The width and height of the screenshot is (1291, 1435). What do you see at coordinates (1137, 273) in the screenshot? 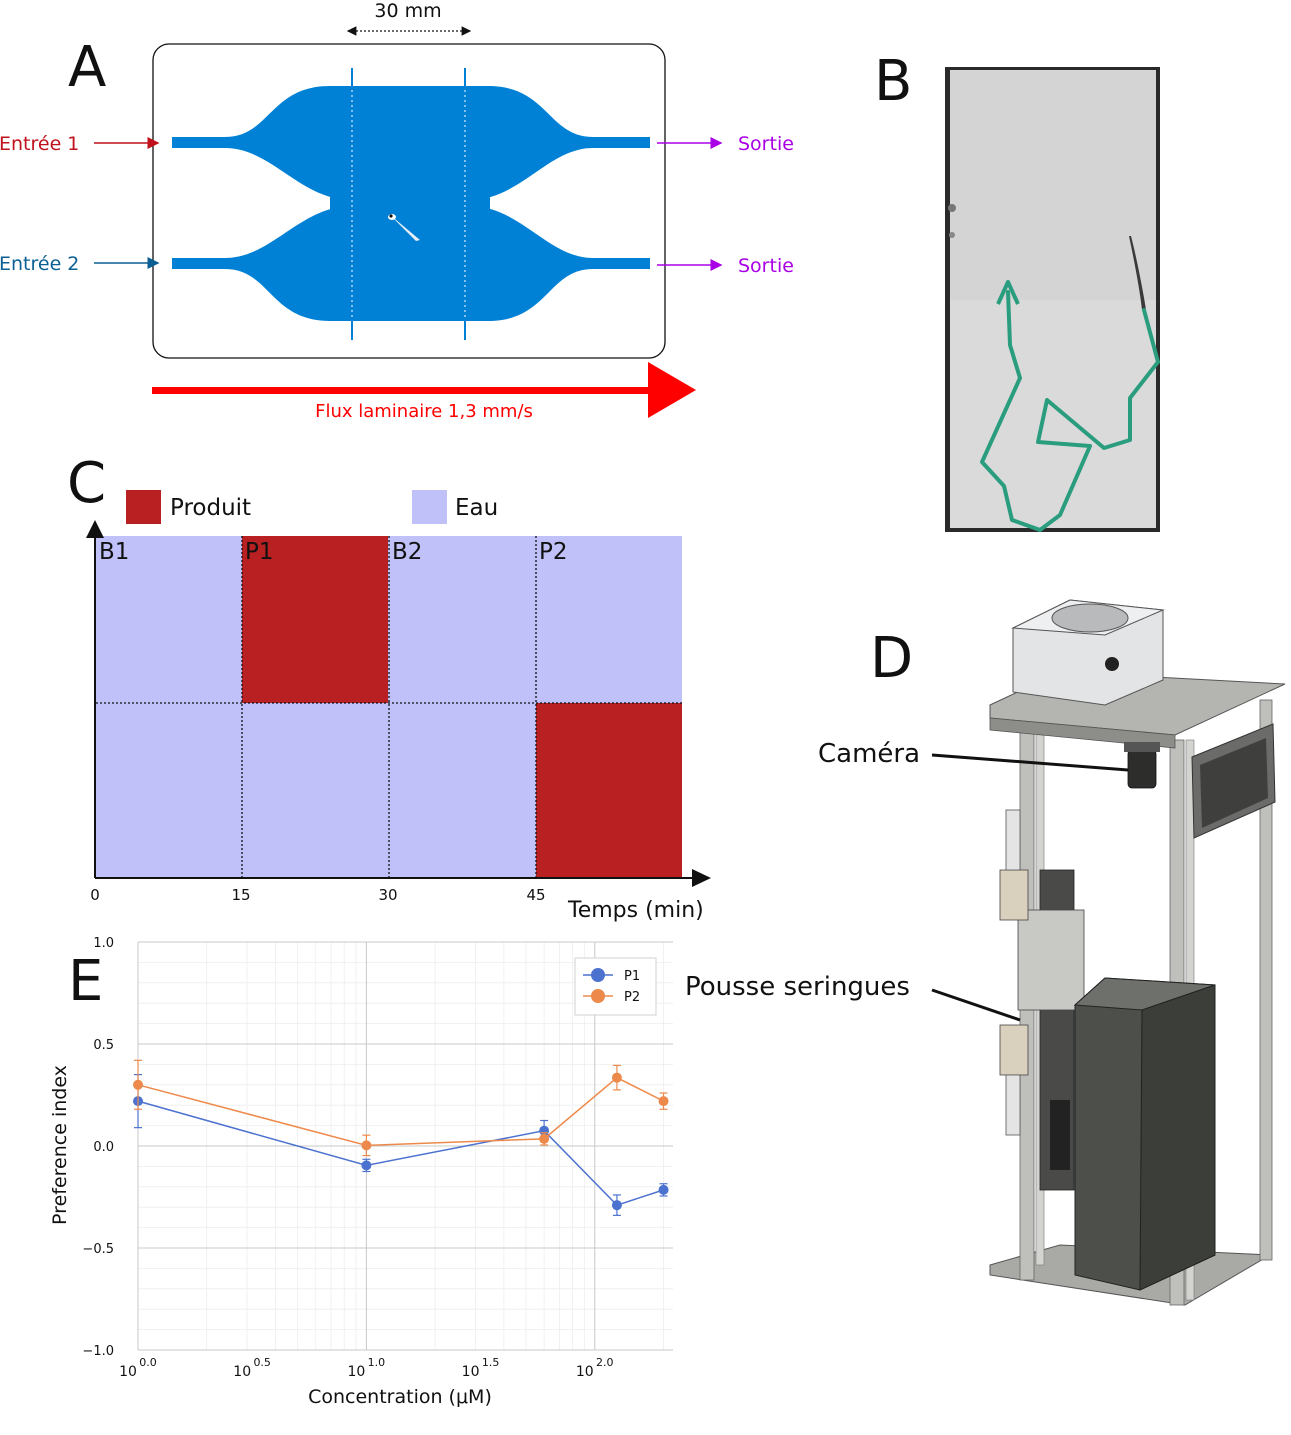
I see `fish-icon` at bounding box center [1137, 273].